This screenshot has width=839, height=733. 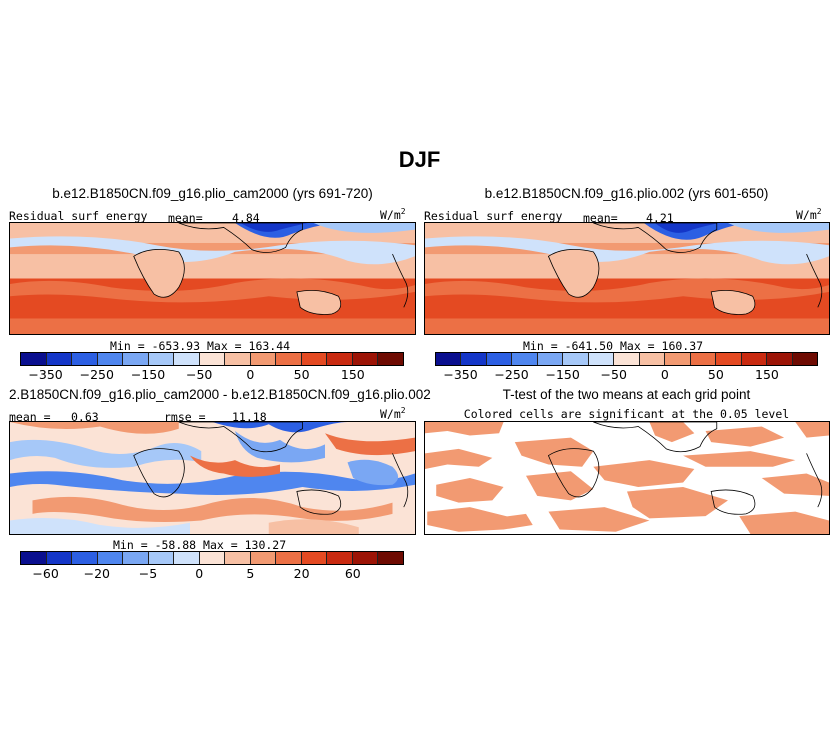 I want to click on units-top-left: W/m2, so click(x=393, y=214).